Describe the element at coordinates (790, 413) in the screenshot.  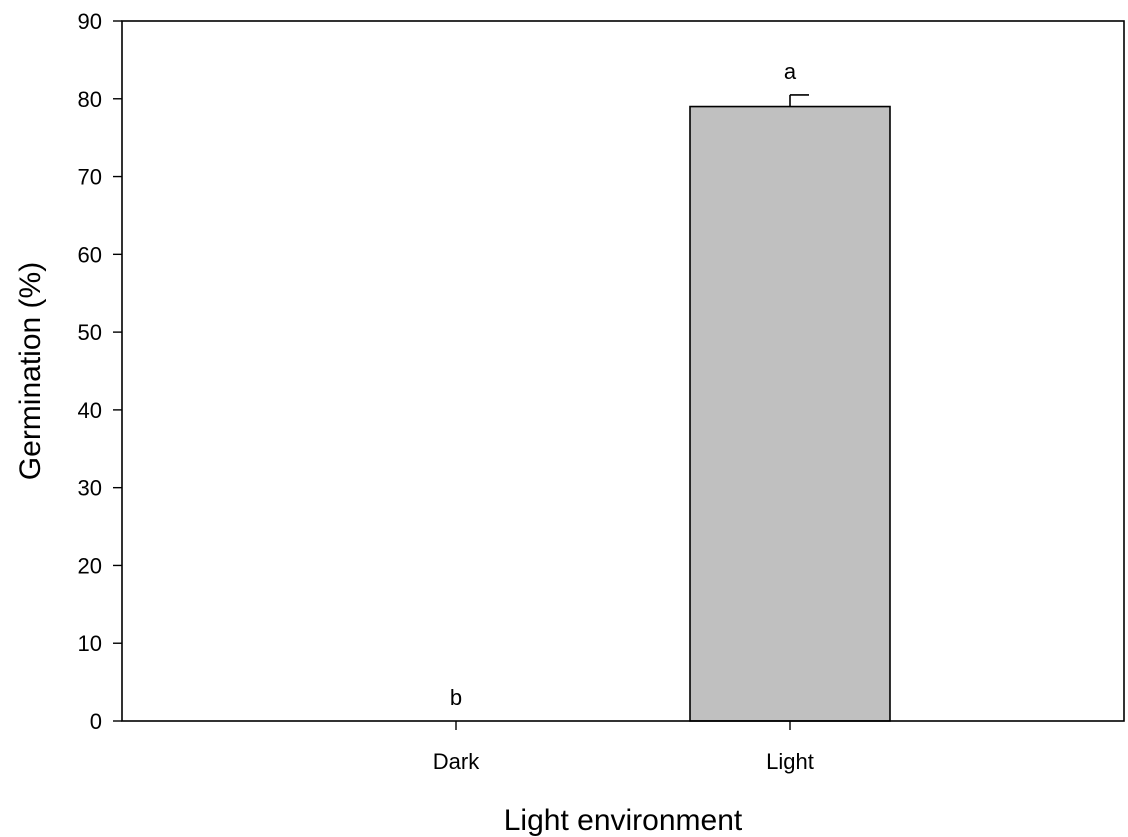
I see `bar-light` at that location.